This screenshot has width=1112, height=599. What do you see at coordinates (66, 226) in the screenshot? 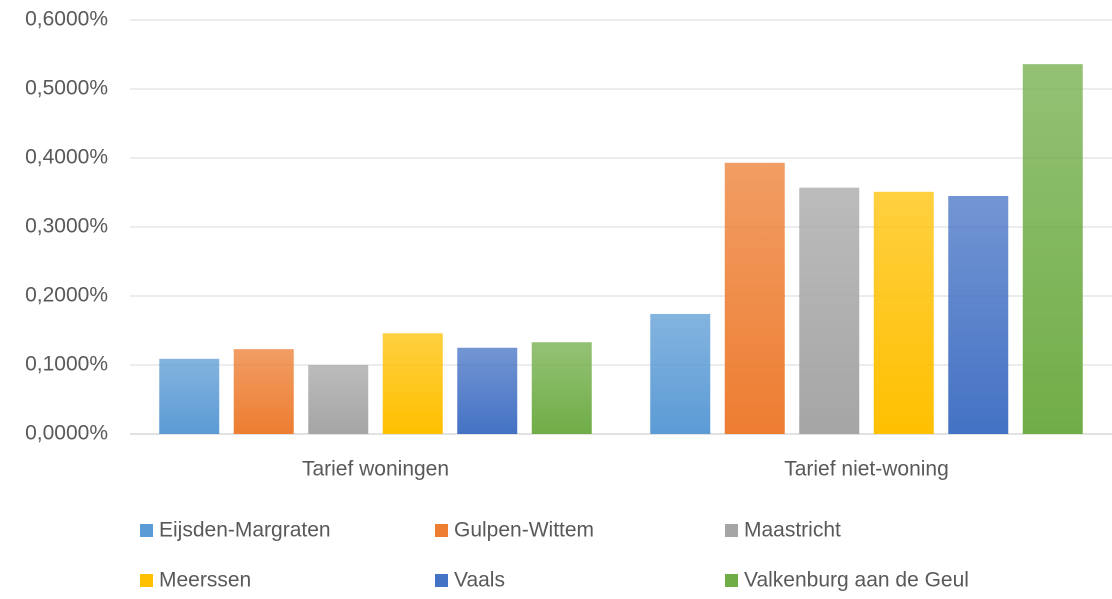
I see `y-tick-label: 0,3000%` at bounding box center [66, 226].